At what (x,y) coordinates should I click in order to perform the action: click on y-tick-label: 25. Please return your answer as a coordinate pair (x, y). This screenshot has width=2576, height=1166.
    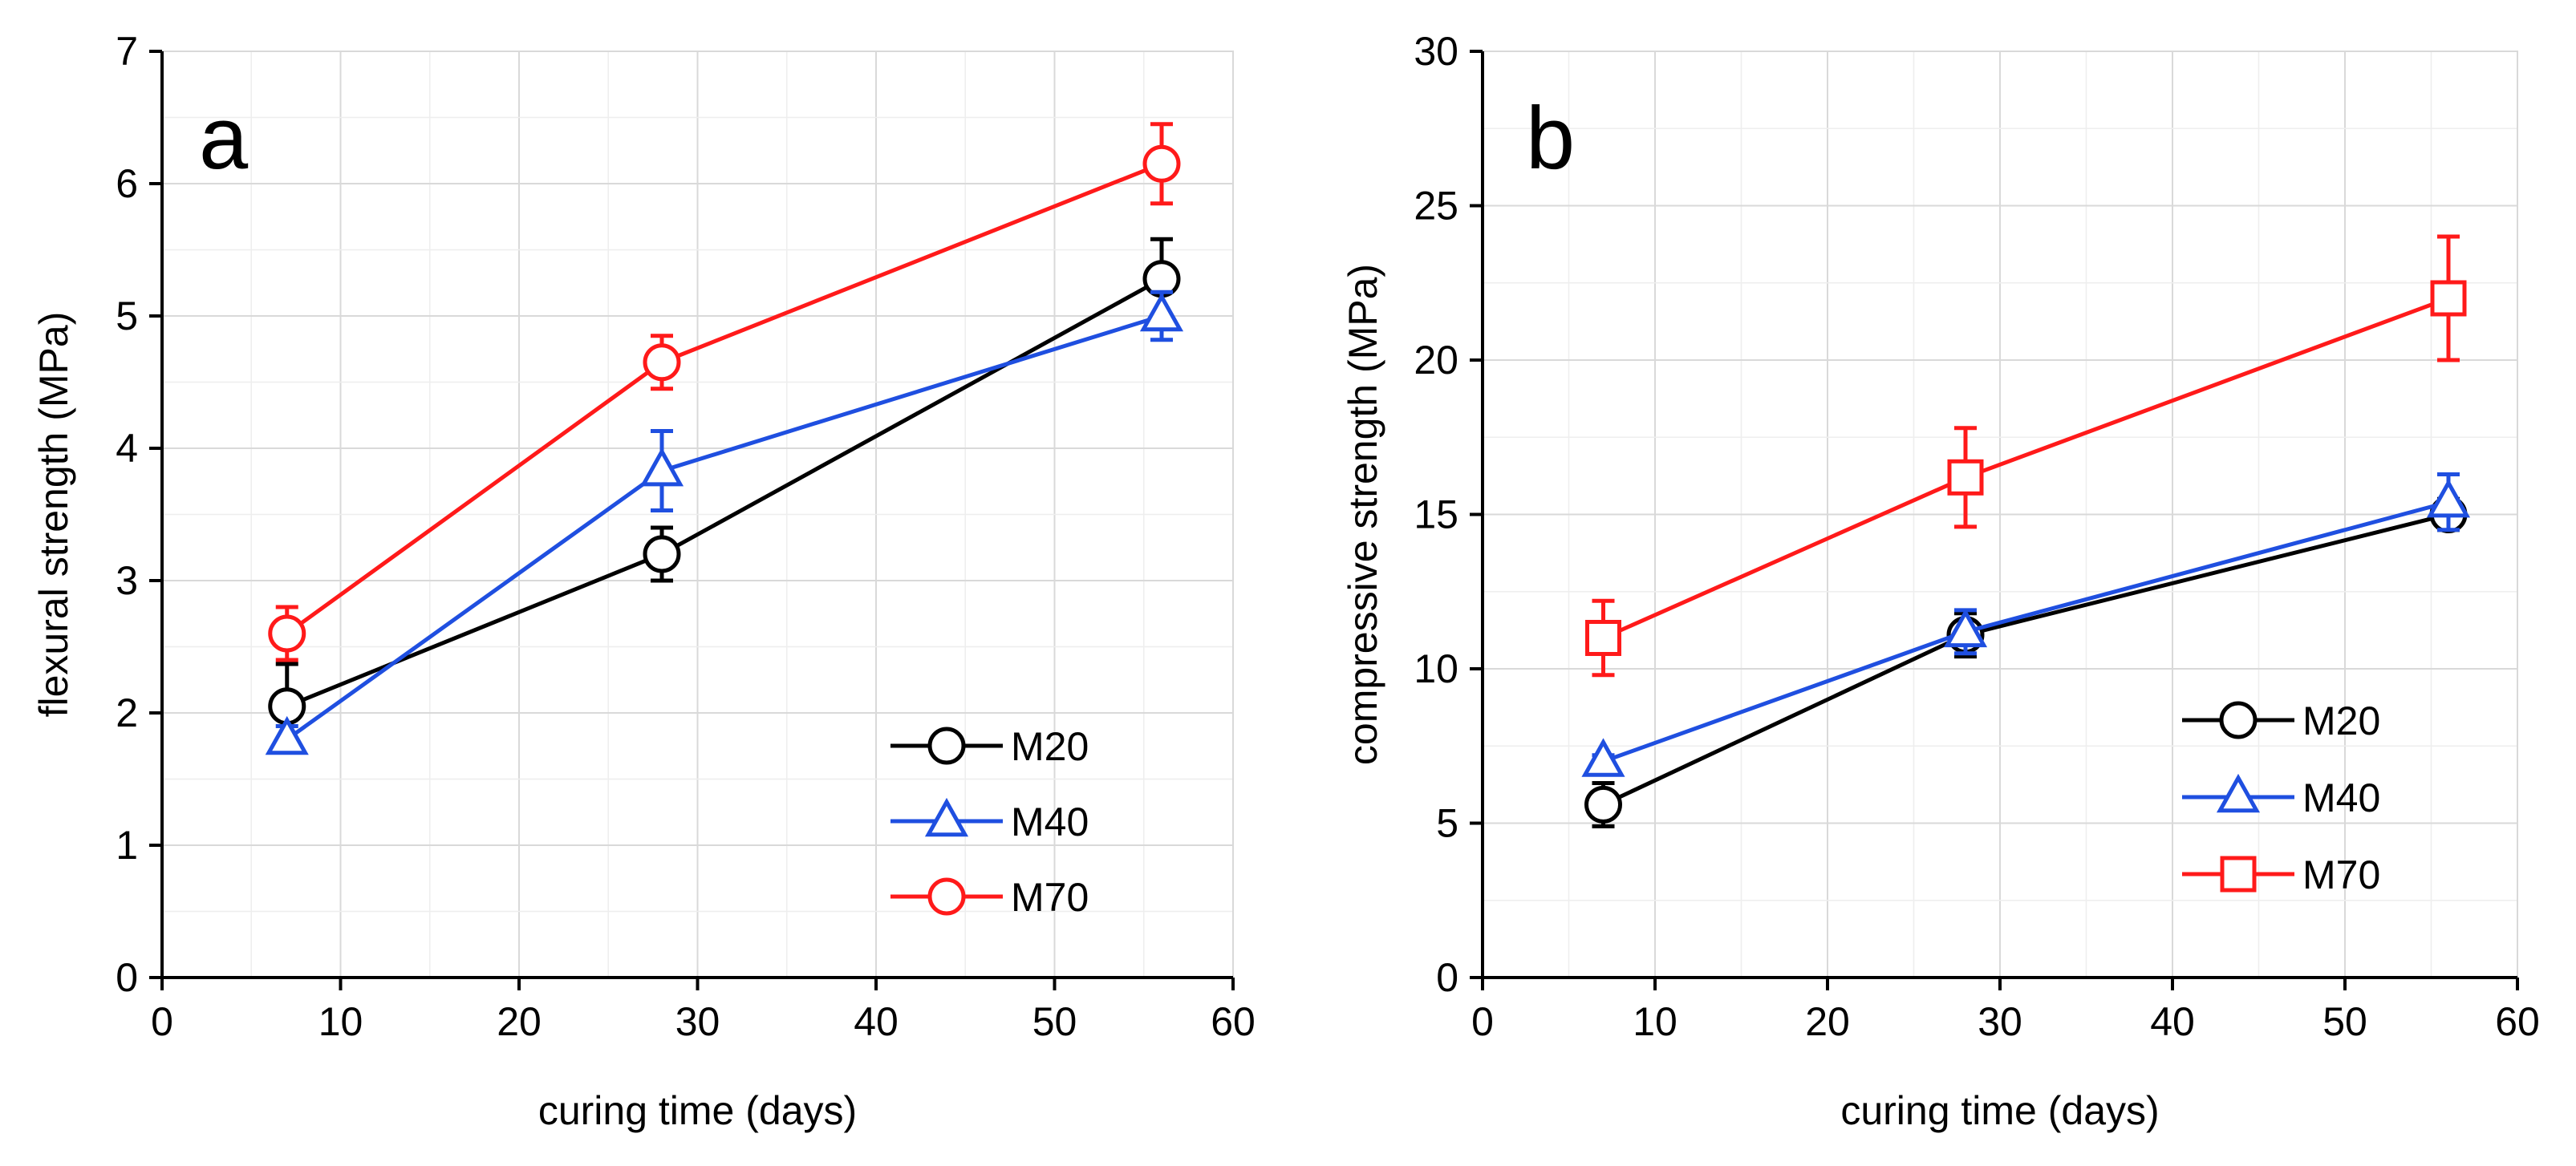
    Looking at the image, I should click on (1436, 206).